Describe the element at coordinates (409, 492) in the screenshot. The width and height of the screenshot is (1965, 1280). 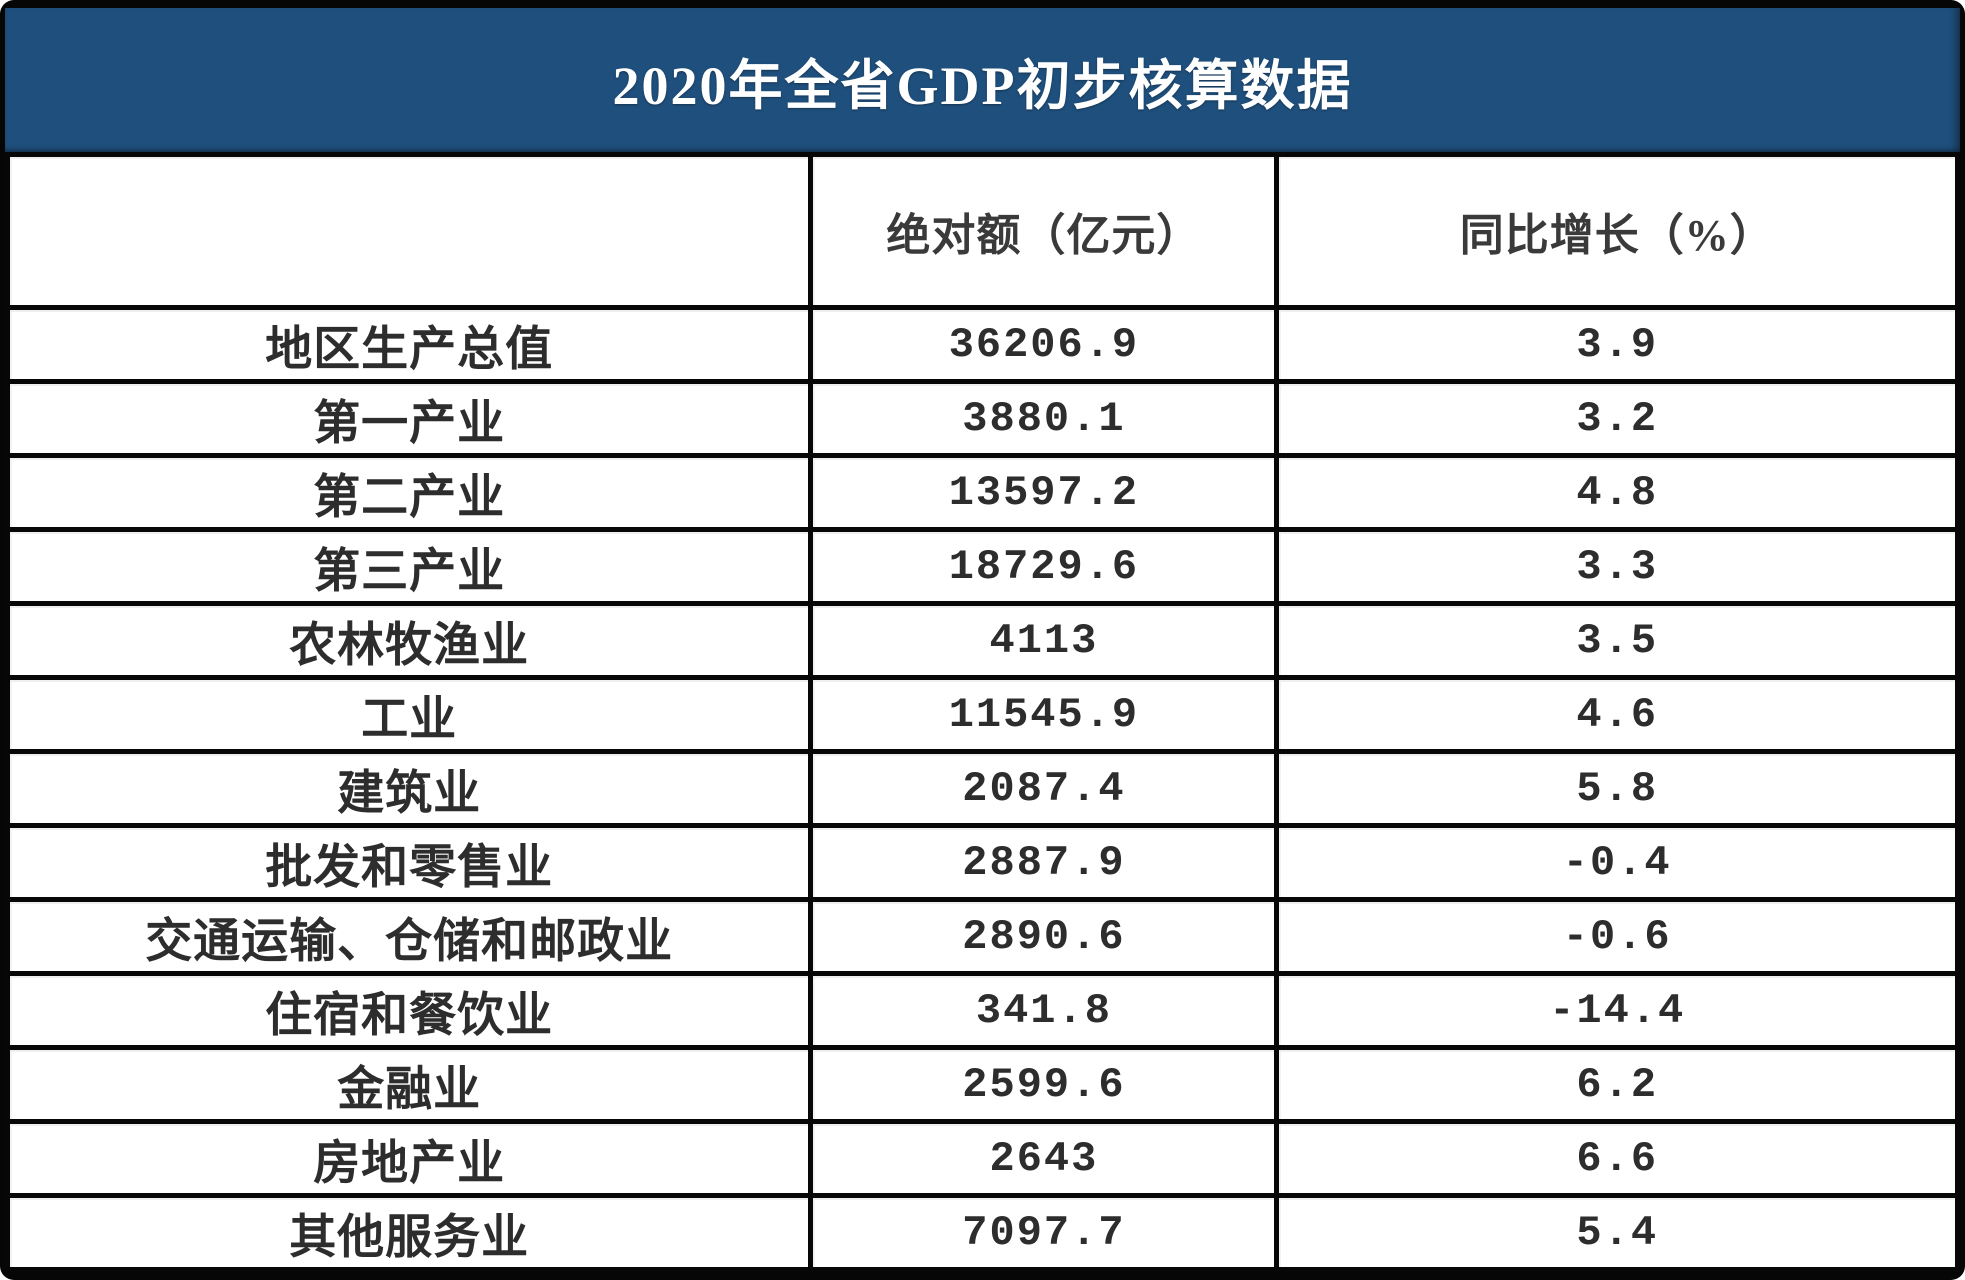
I see `row-label: 第二产业` at that location.